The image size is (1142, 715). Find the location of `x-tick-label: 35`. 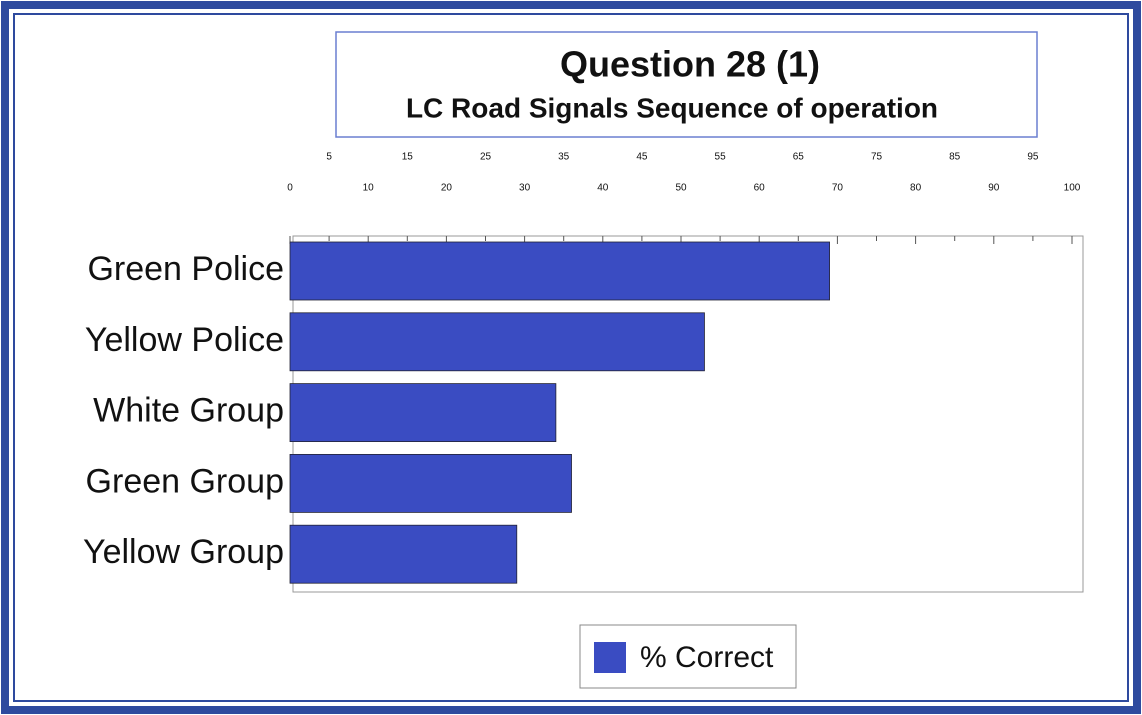

x-tick-label: 35 is located at coordinates (564, 157).